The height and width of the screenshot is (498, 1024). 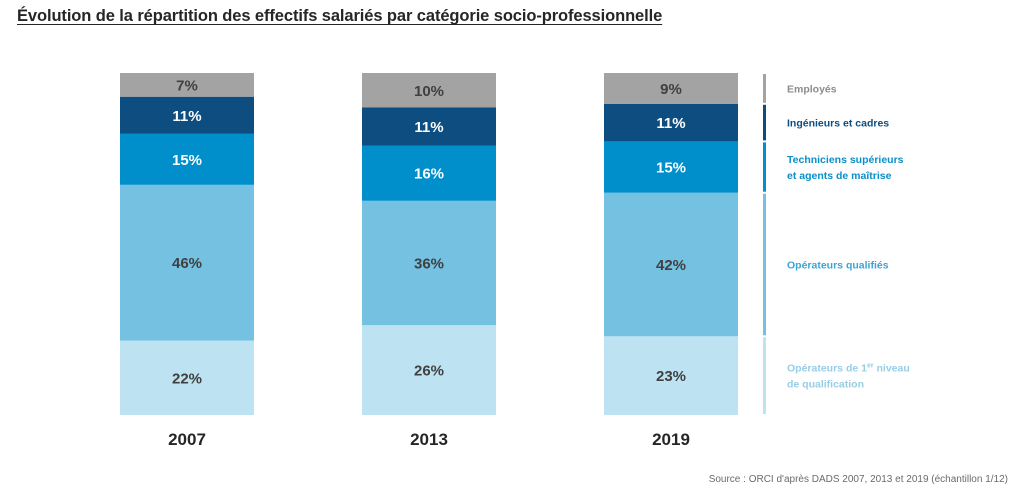 I want to click on legend-label: Ingénieurs et cadres, so click(x=838, y=124).